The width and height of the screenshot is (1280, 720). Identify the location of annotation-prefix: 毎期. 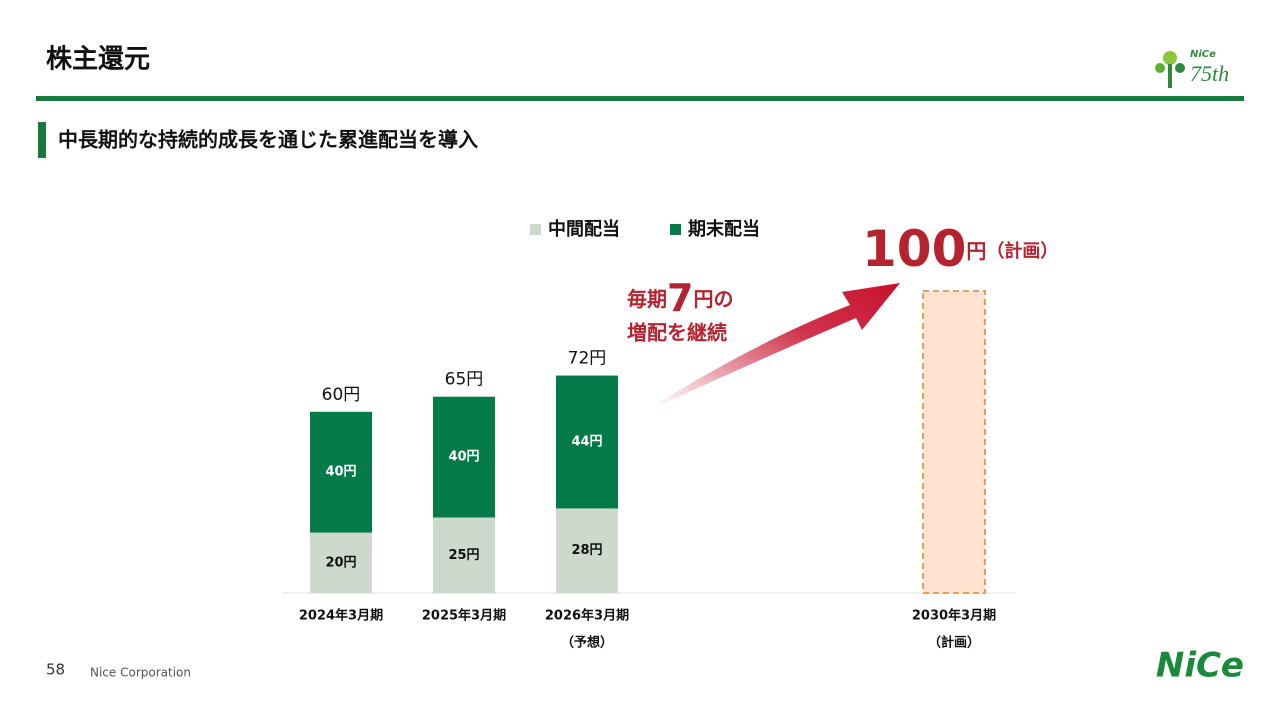
(647, 299).